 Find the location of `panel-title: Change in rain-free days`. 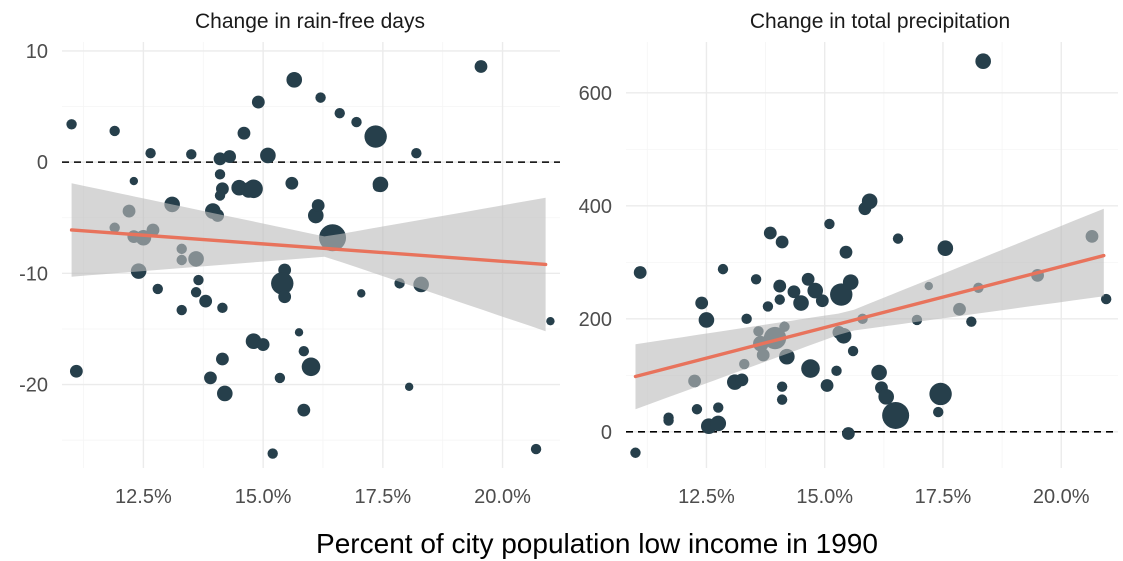

panel-title: Change in rain-free days is located at coordinates (310, 21).